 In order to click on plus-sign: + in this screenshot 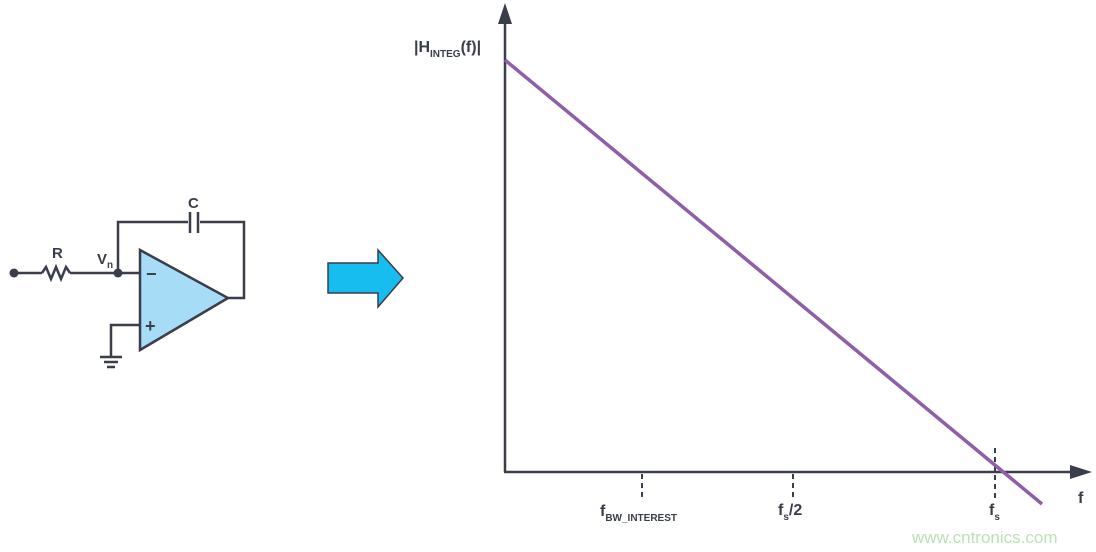, I will do `click(150, 326)`.